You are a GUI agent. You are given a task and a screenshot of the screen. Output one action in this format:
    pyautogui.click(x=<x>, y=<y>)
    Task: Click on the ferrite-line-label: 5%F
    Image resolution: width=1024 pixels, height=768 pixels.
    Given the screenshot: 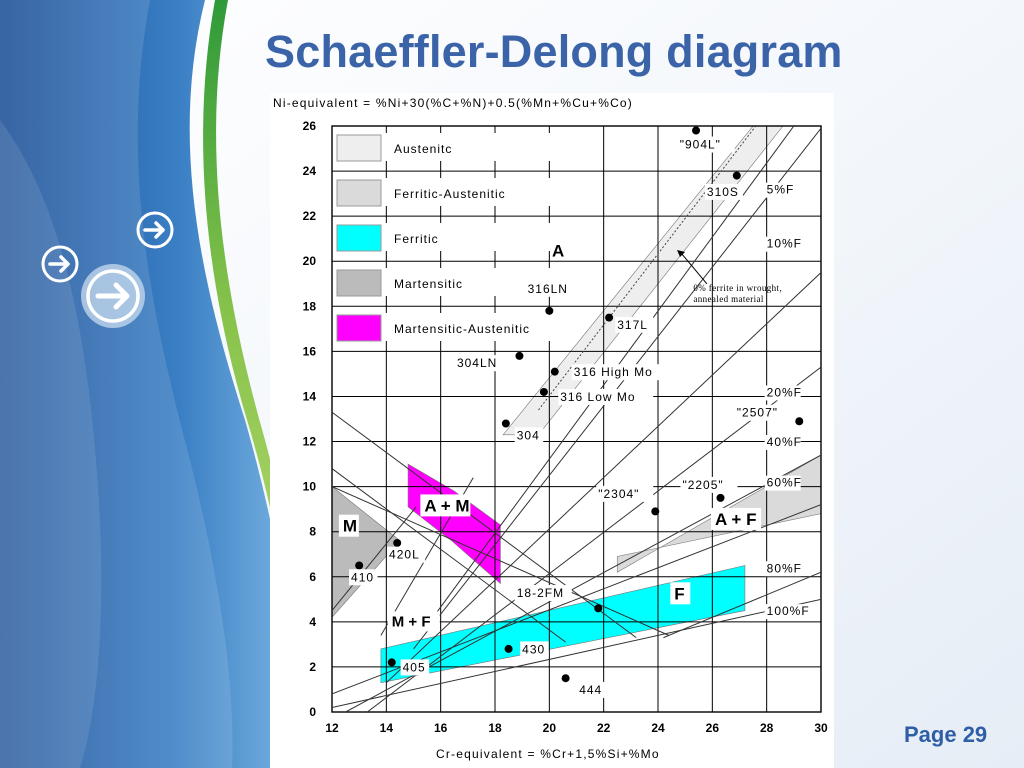 What is the action you would take?
    pyautogui.click(x=781, y=190)
    